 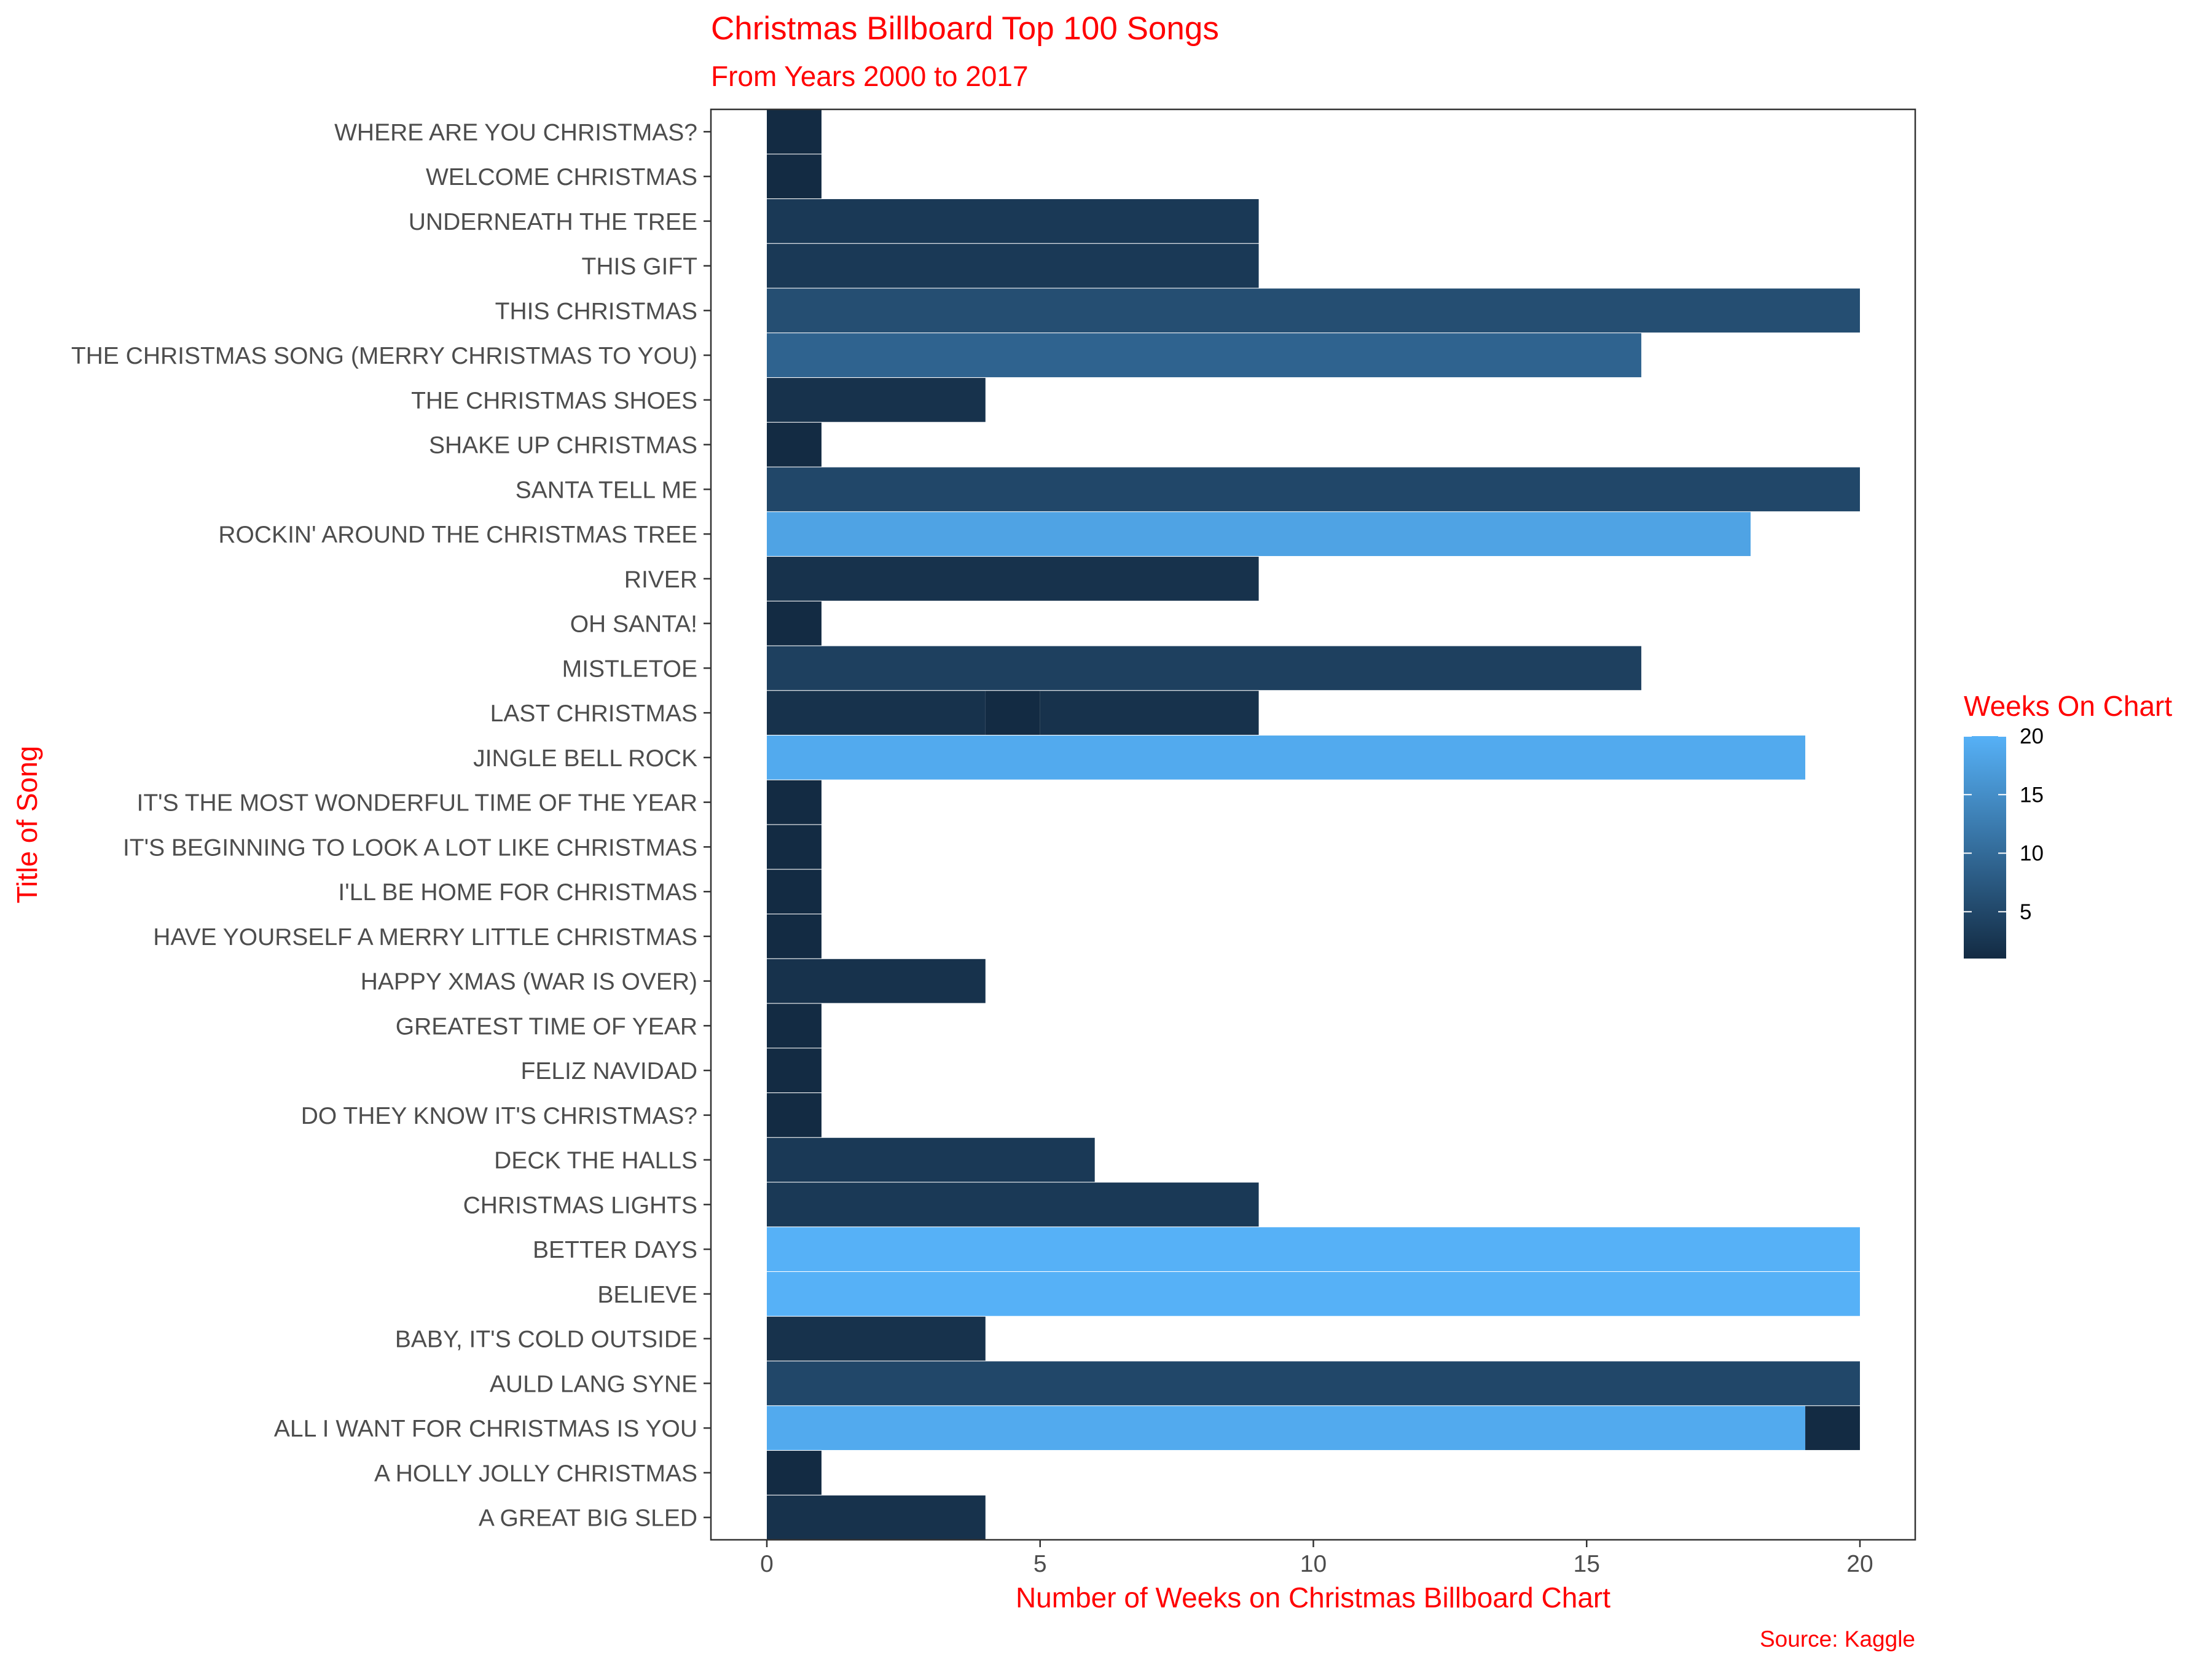 I want to click on y-tick-label: SHAKE UP CHRISTMAS, so click(x=563, y=446).